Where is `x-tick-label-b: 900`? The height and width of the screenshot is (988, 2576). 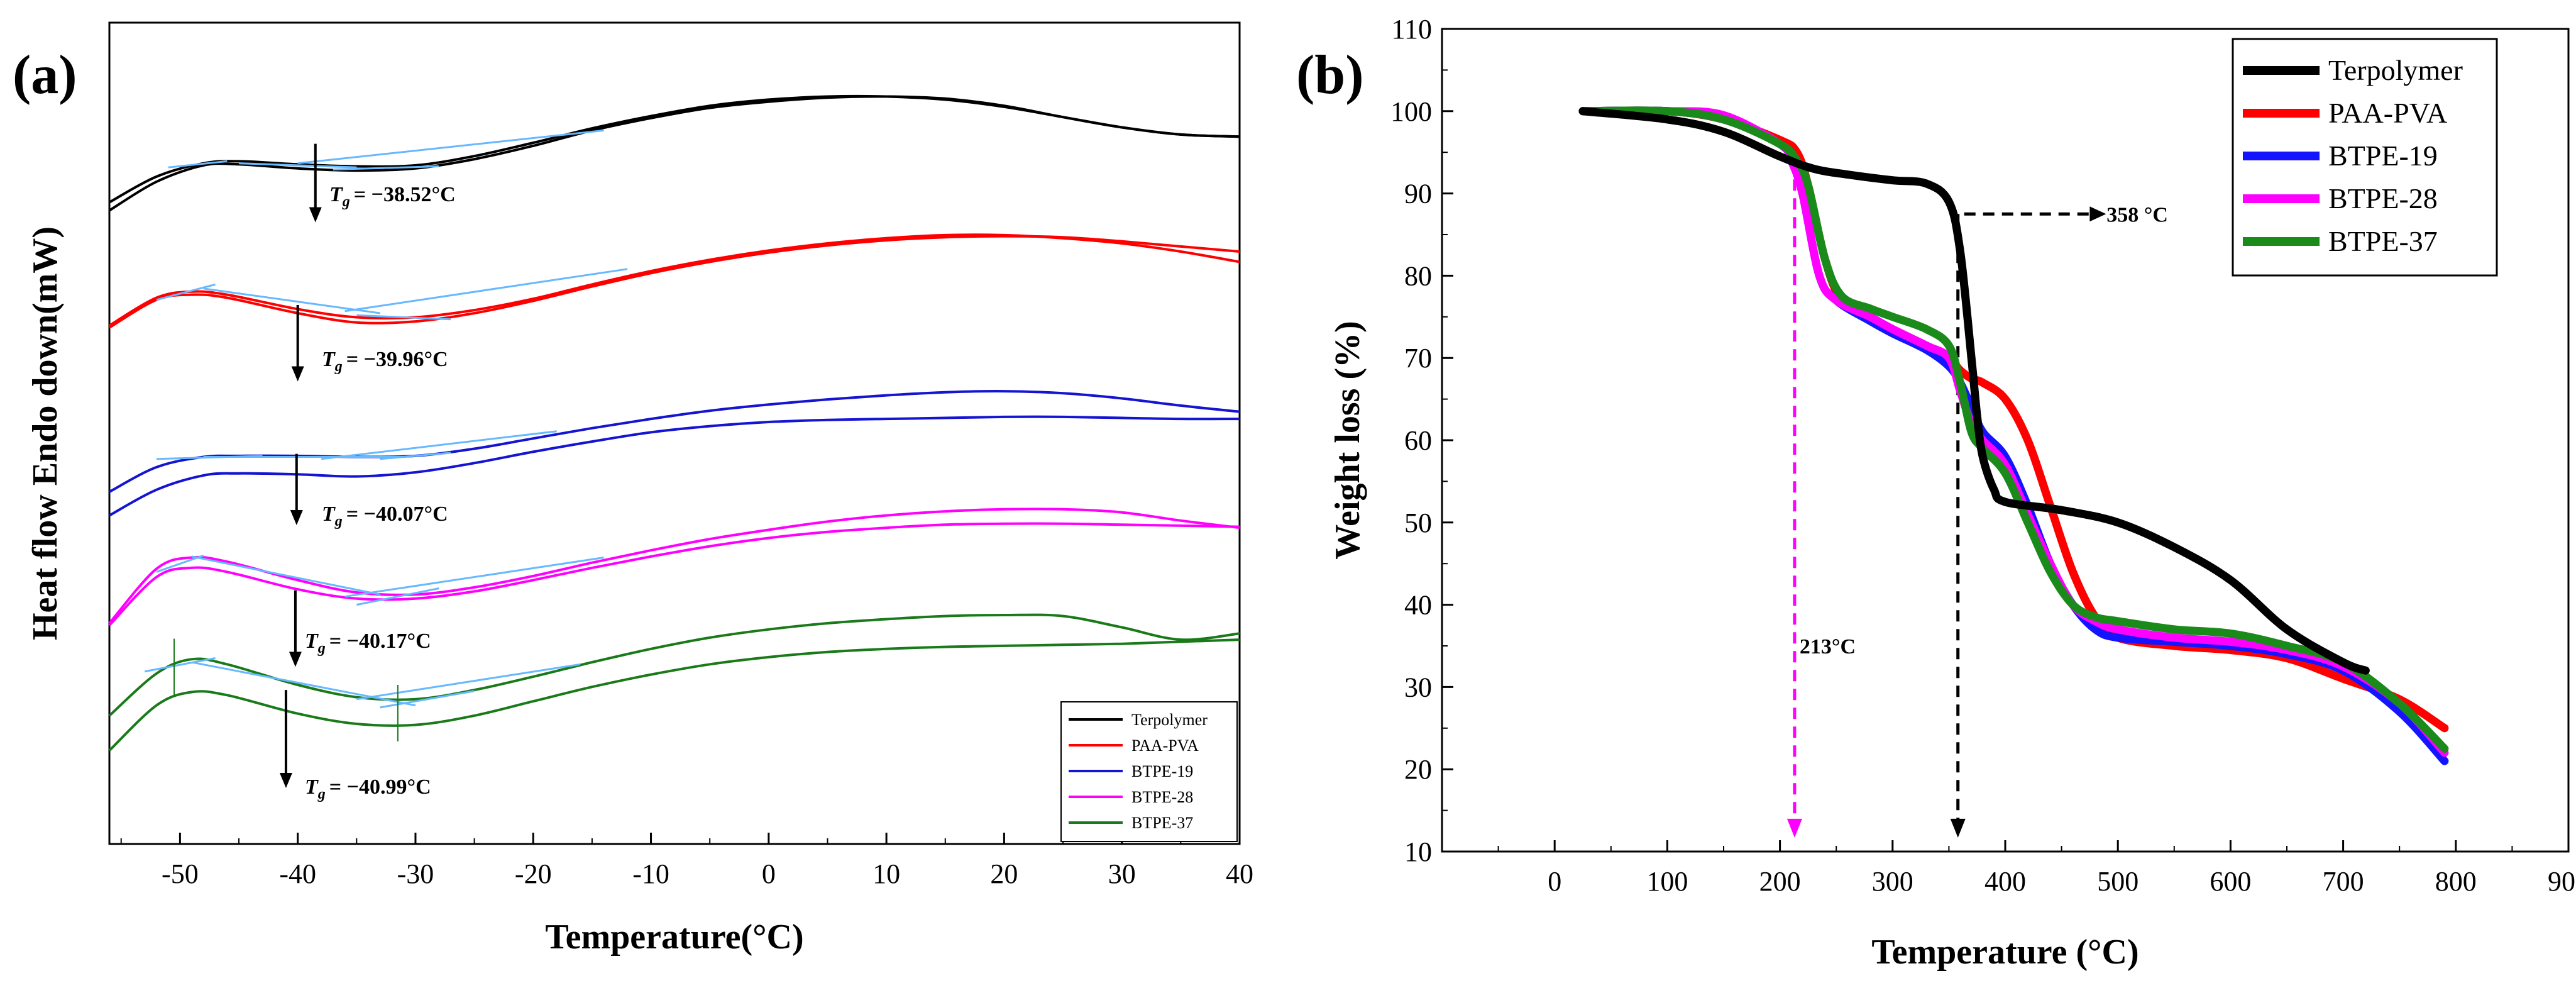 x-tick-label-b: 900 is located at coordinates (2562, 881).